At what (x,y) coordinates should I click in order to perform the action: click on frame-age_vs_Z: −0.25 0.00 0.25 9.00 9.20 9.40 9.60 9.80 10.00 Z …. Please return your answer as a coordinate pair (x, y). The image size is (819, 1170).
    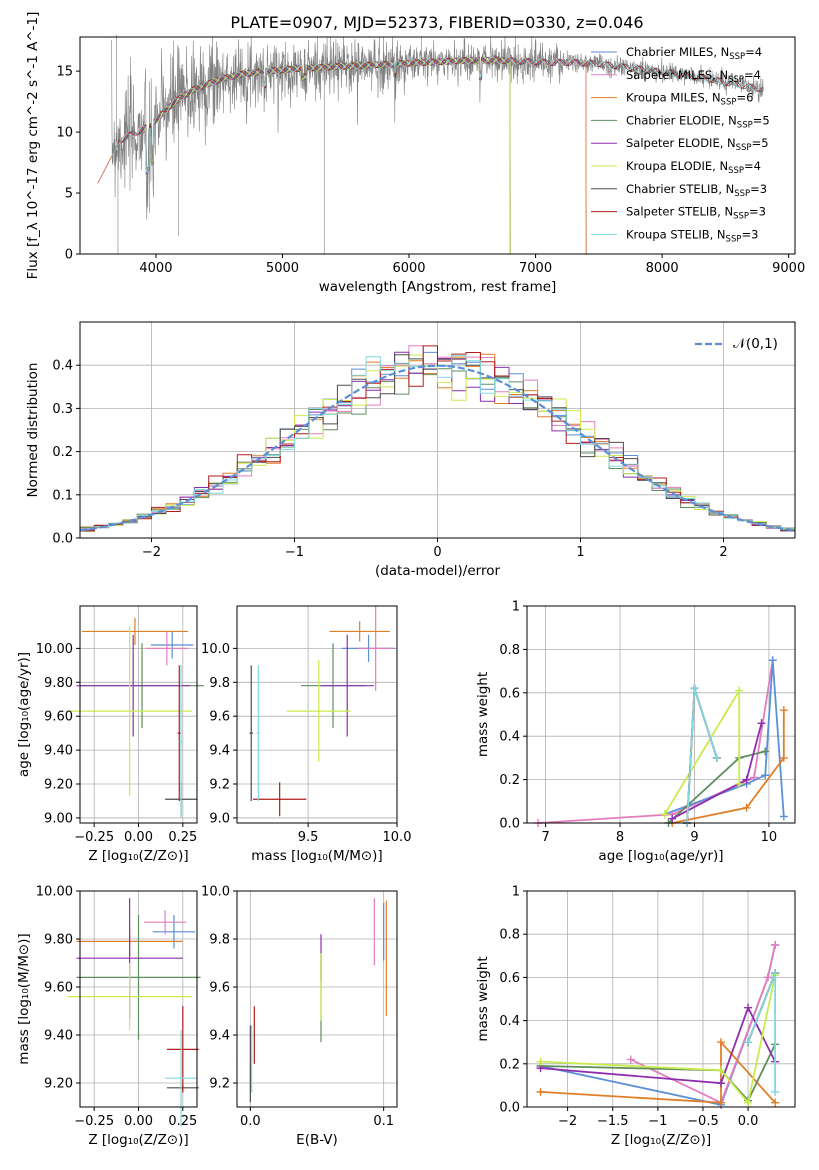
    Looking at the image, I should click on (107, 734).